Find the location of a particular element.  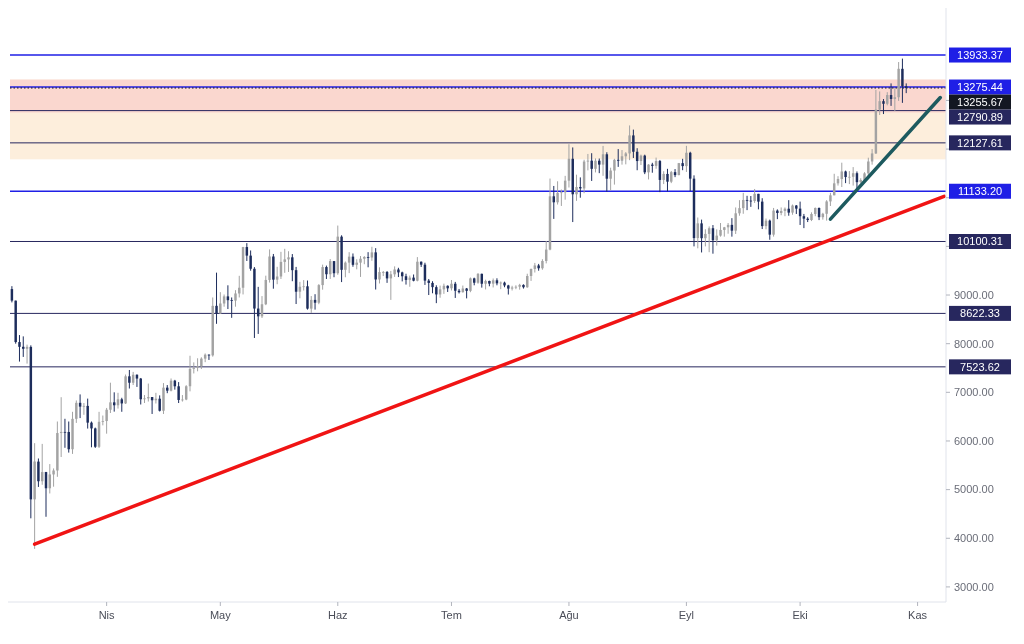

x-tick-label: Haz is located at coordinates (338, 615).